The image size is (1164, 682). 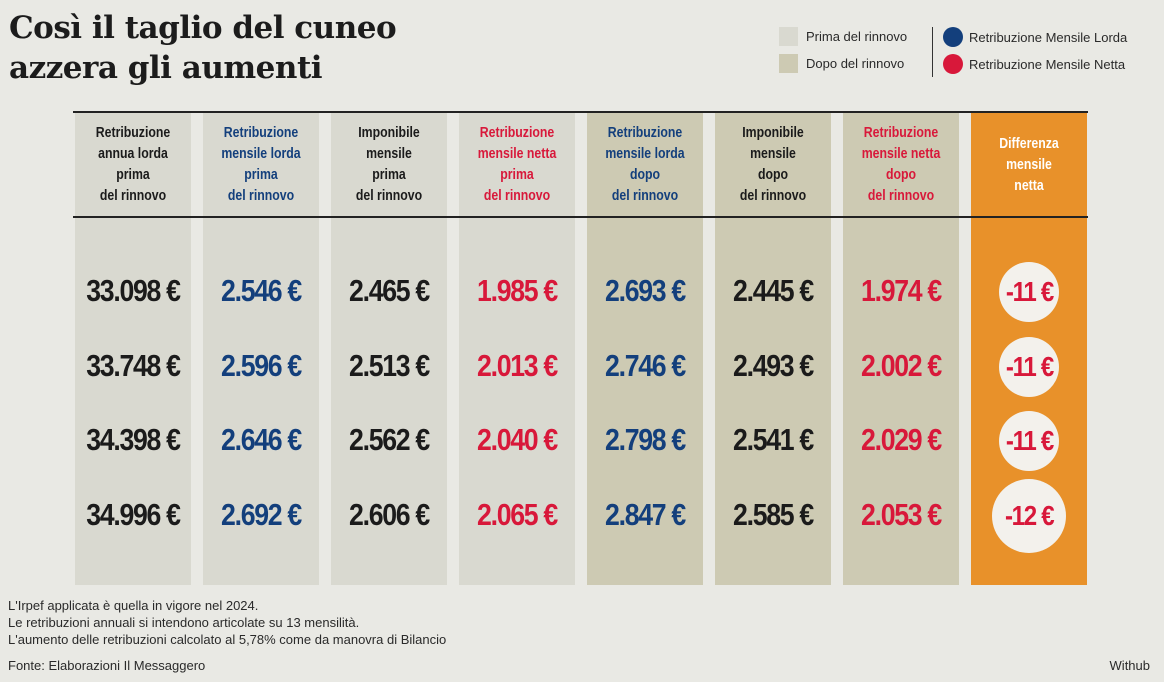 I want to click on legend-lorda: Retribuzione Mensile Lorda, so click(x=1035, y=37).